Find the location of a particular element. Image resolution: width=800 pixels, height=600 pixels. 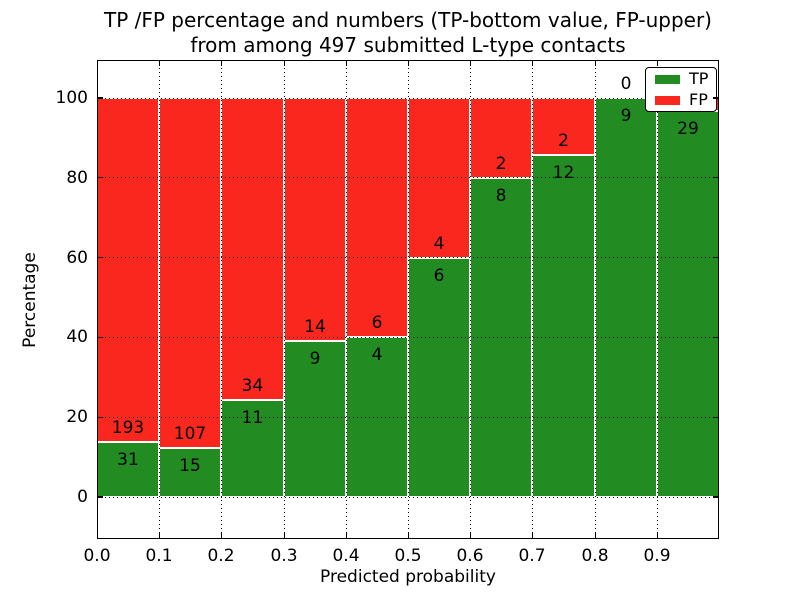

y-tick-label: 80 is located at coordinates (77, 177).